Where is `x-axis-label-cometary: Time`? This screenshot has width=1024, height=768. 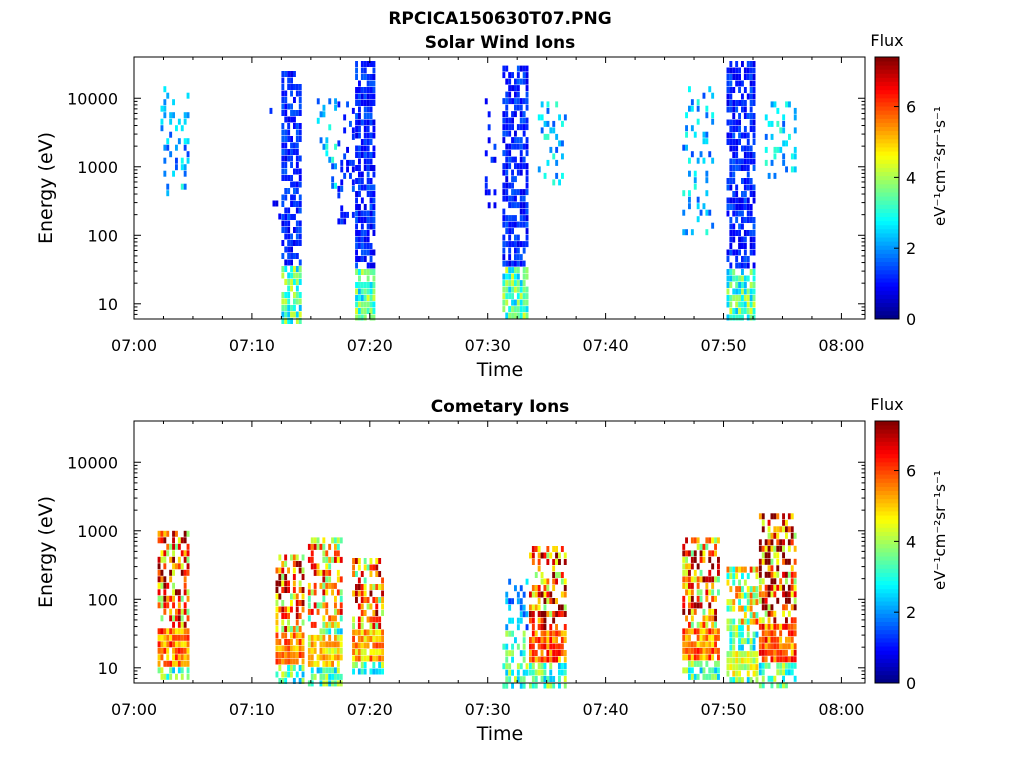 x-axis-label-cometary: Time is located at coordinates (500, 734).